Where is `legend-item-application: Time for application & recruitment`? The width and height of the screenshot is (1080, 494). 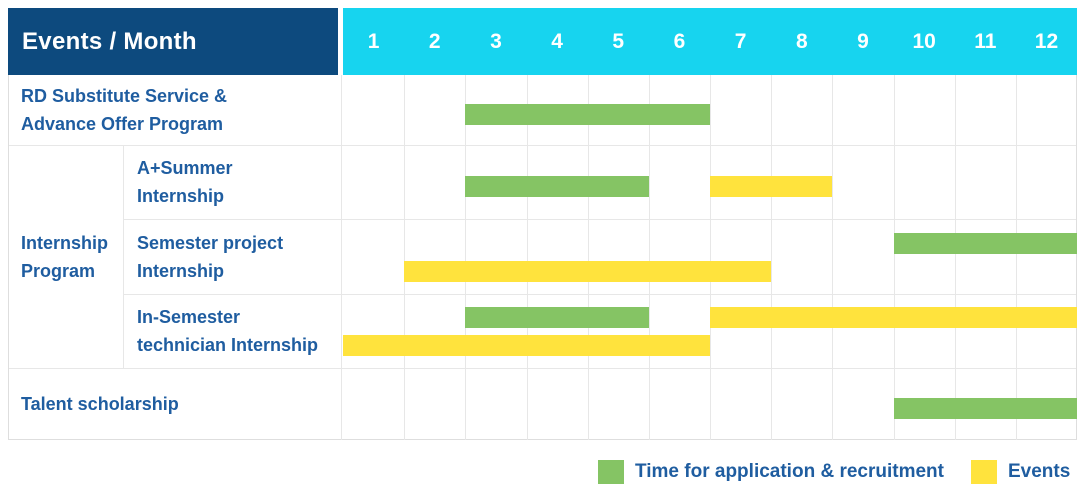 legend-item-application: Time for application & recruitment is located at coordinates (771, 472).